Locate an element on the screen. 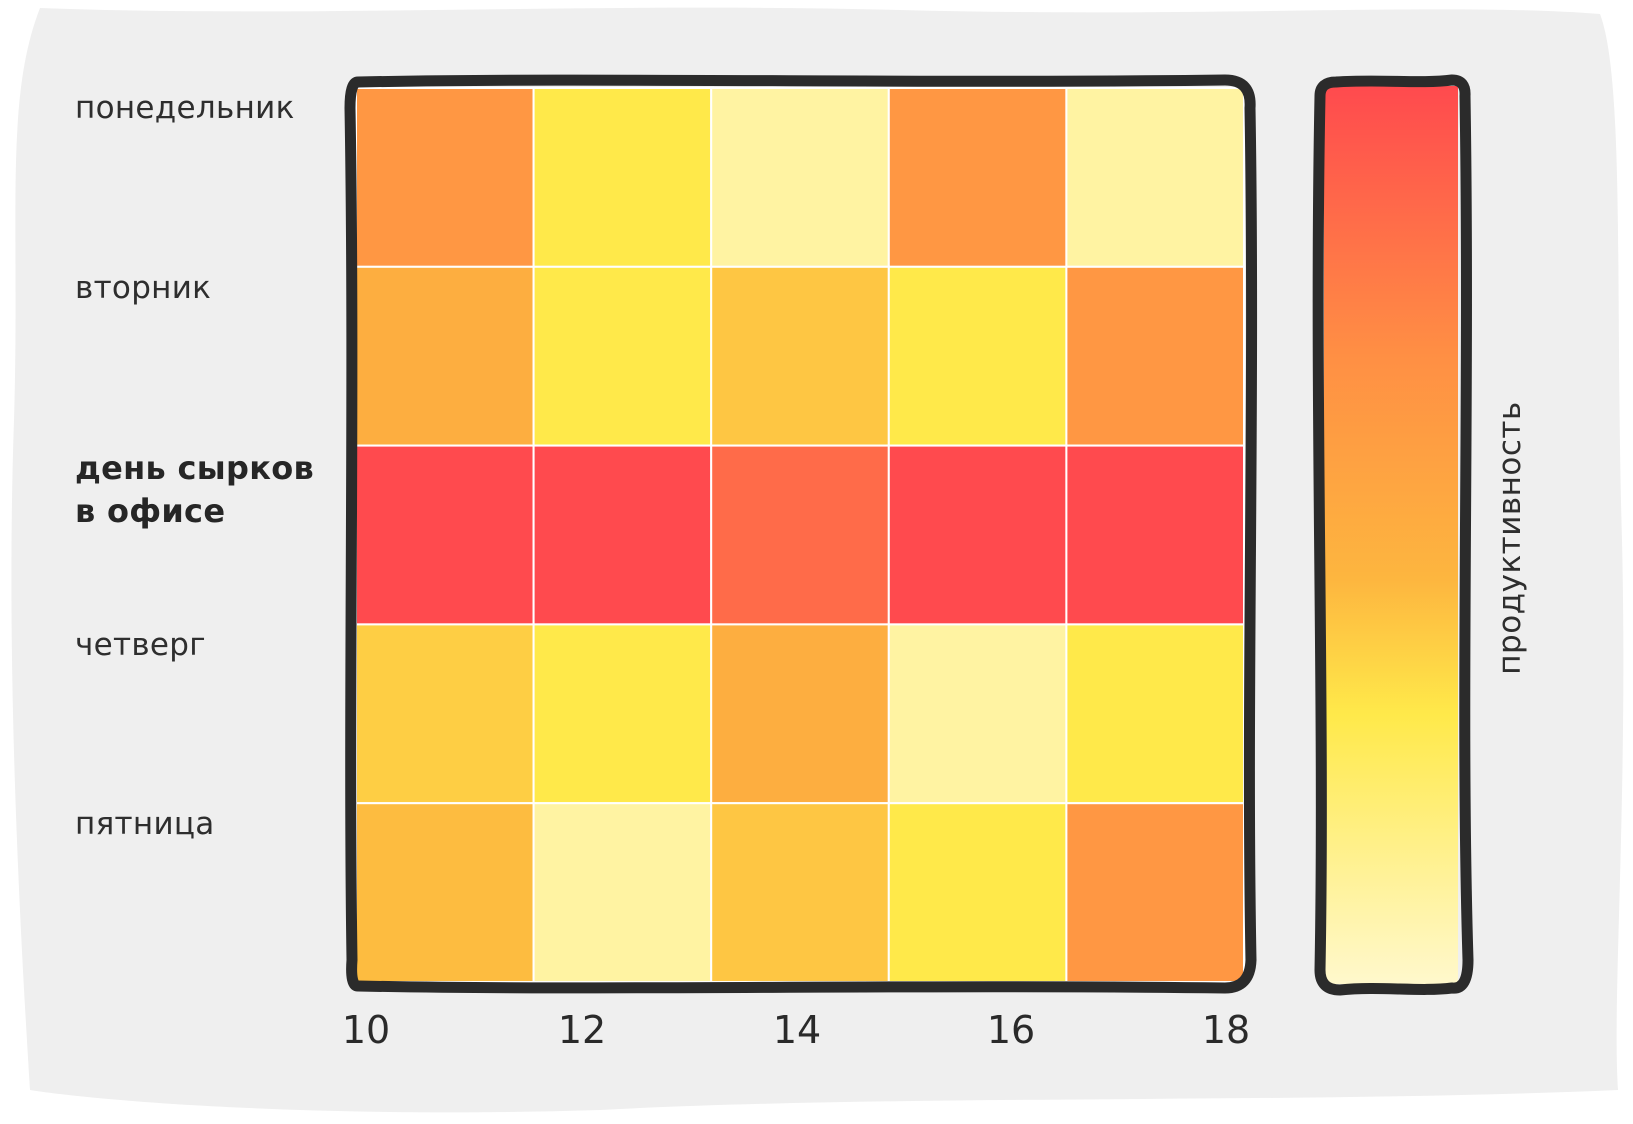  colorbar-label: продуктивность is located at coordinates (1510, 538).